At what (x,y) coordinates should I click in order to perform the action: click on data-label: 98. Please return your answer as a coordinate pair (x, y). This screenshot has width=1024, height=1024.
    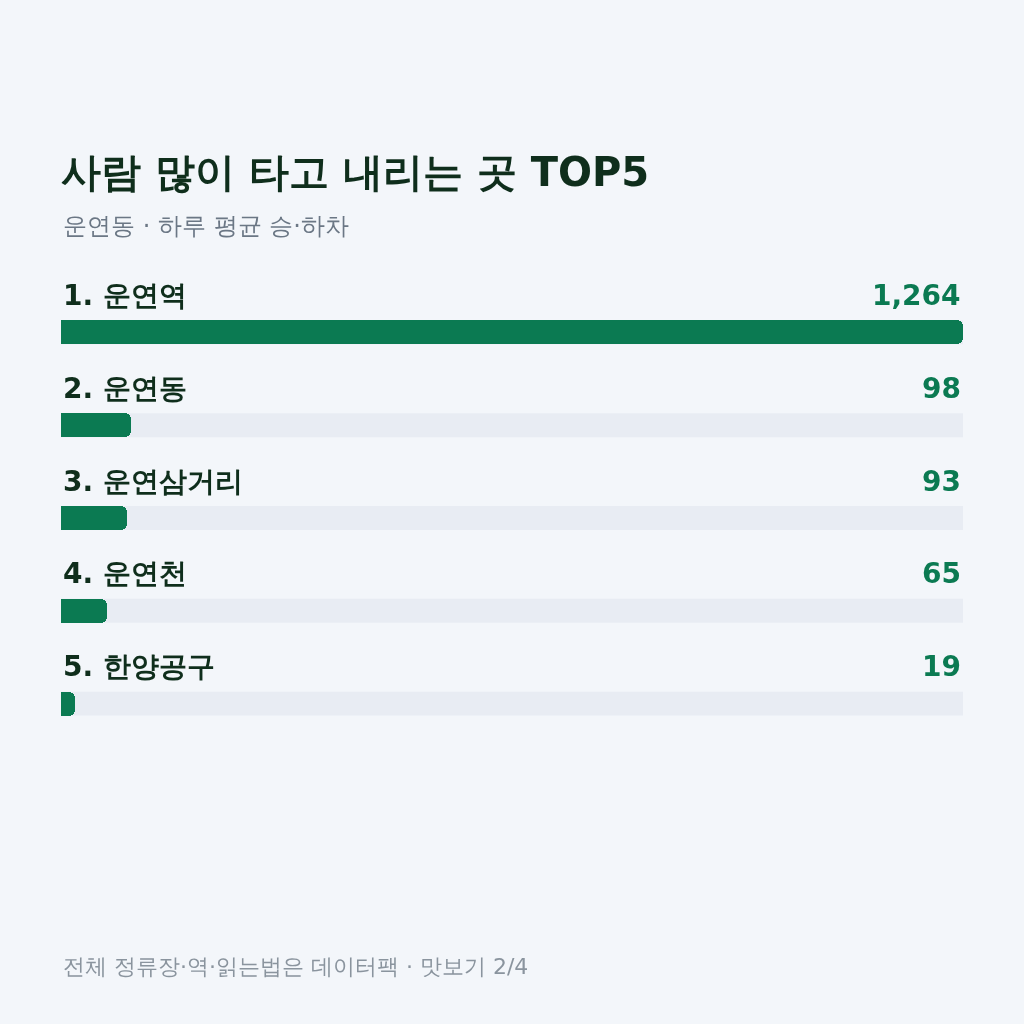
    Looking at the image, I should click on (941, 388).